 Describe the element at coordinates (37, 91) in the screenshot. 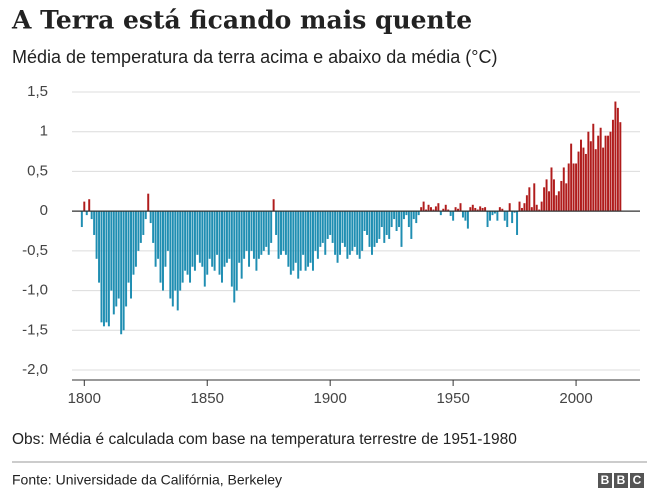

I see `y-tick-label: 1,5` at that location.